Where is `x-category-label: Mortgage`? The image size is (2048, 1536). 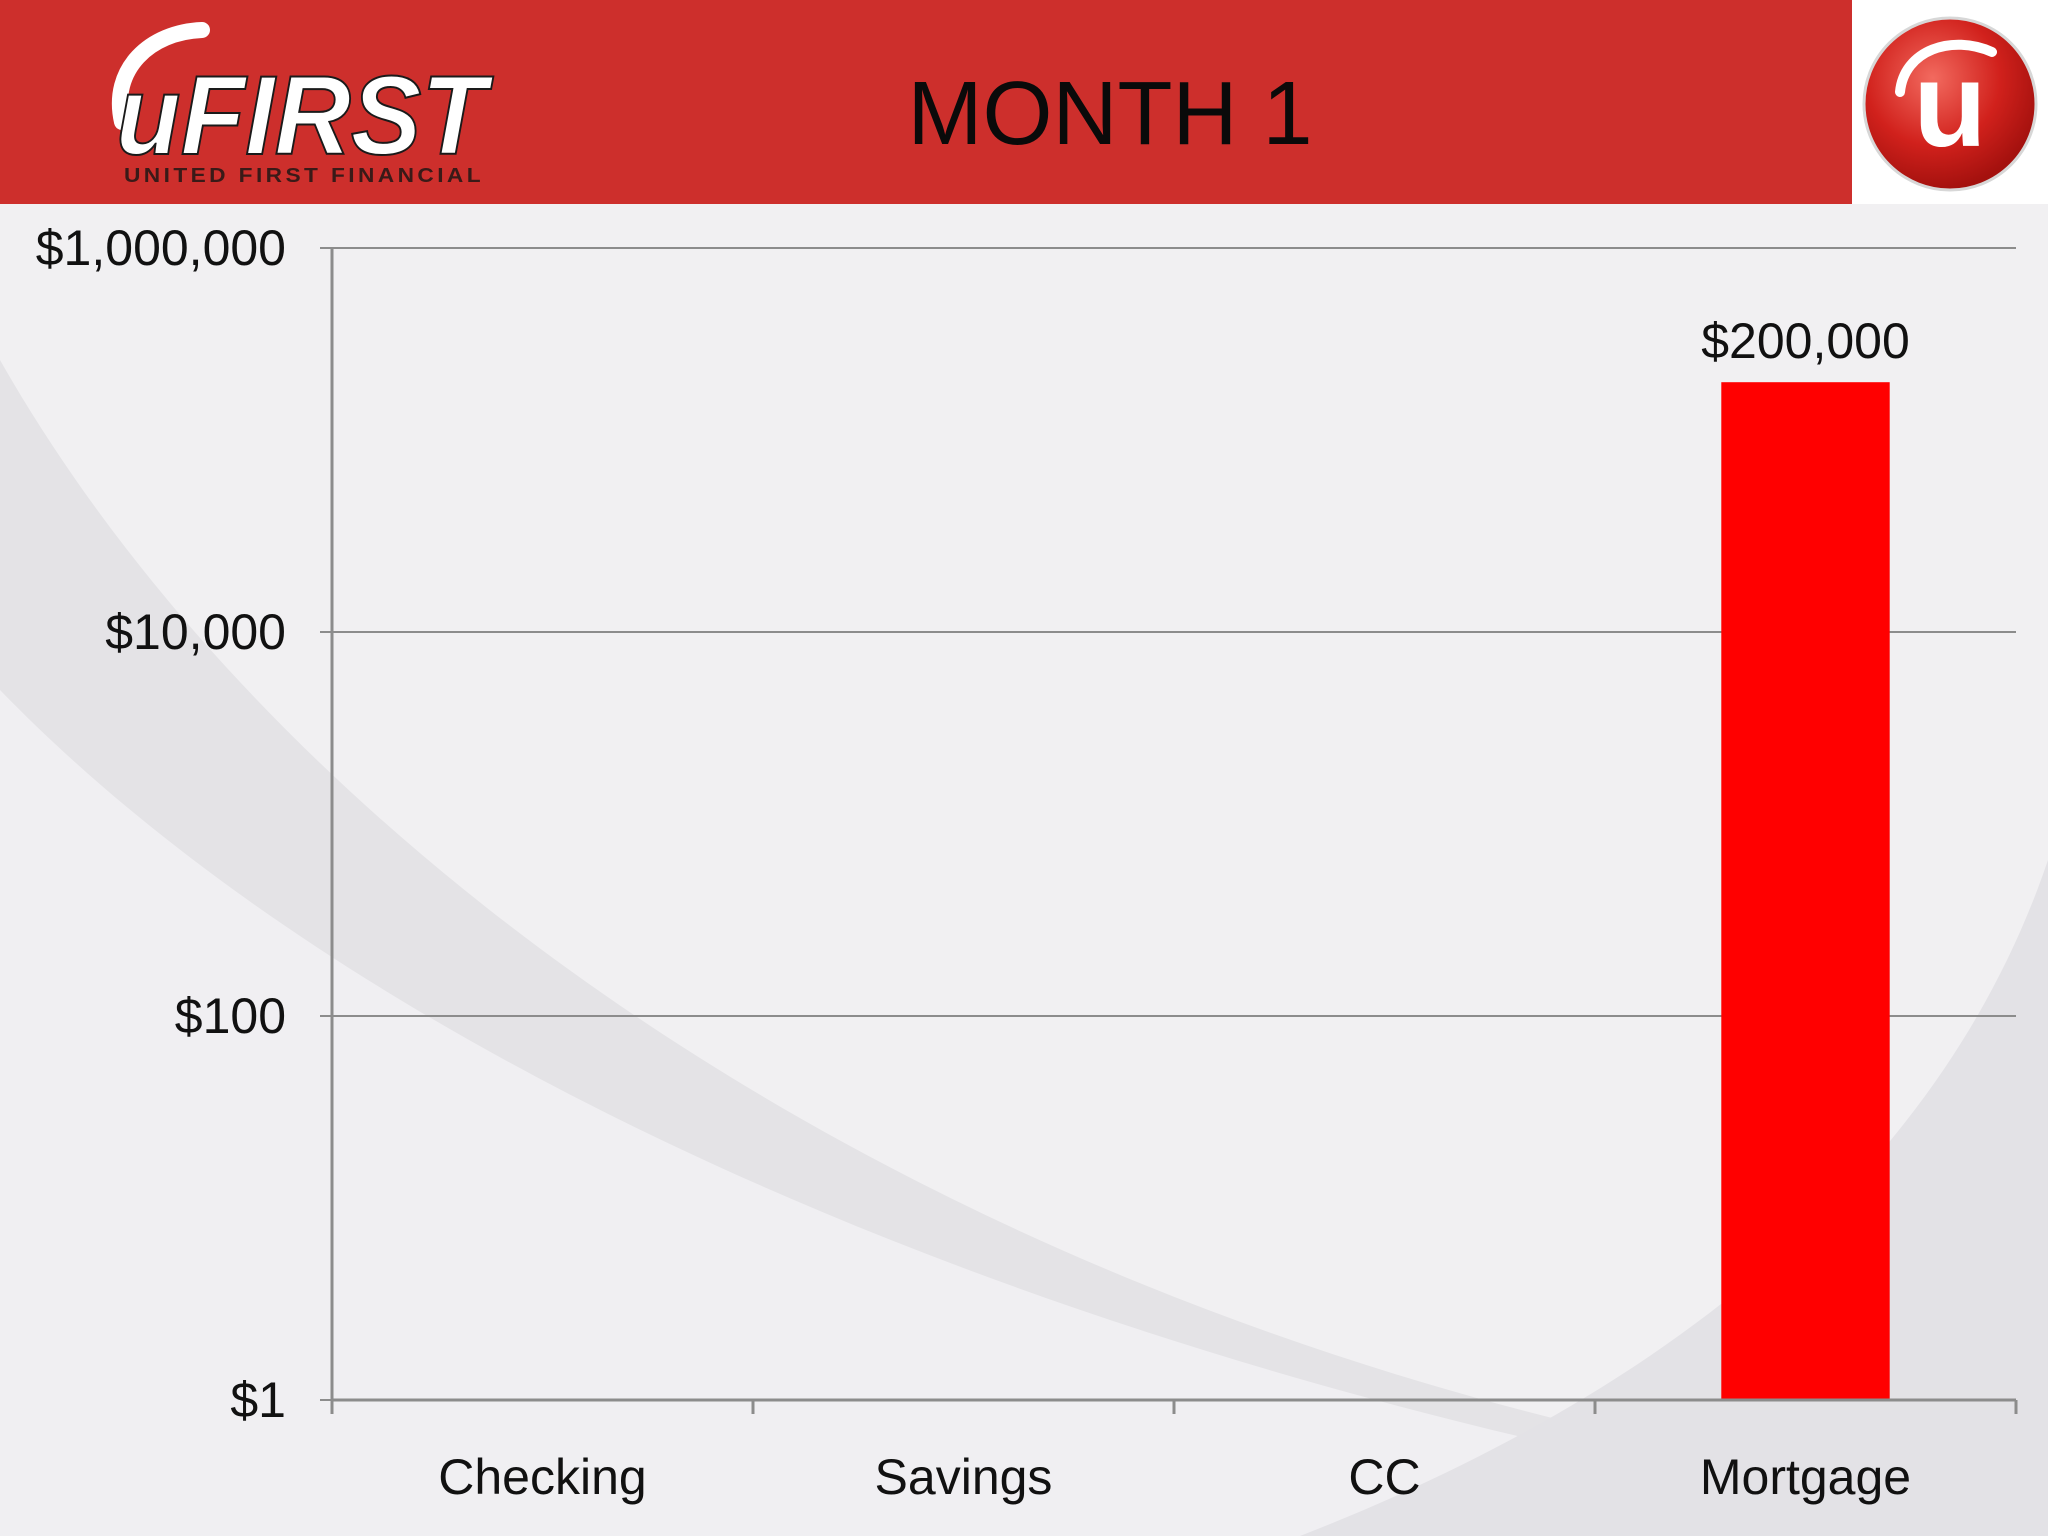 x-category-label: Mortgage is located at coordinates (1805, 1477).